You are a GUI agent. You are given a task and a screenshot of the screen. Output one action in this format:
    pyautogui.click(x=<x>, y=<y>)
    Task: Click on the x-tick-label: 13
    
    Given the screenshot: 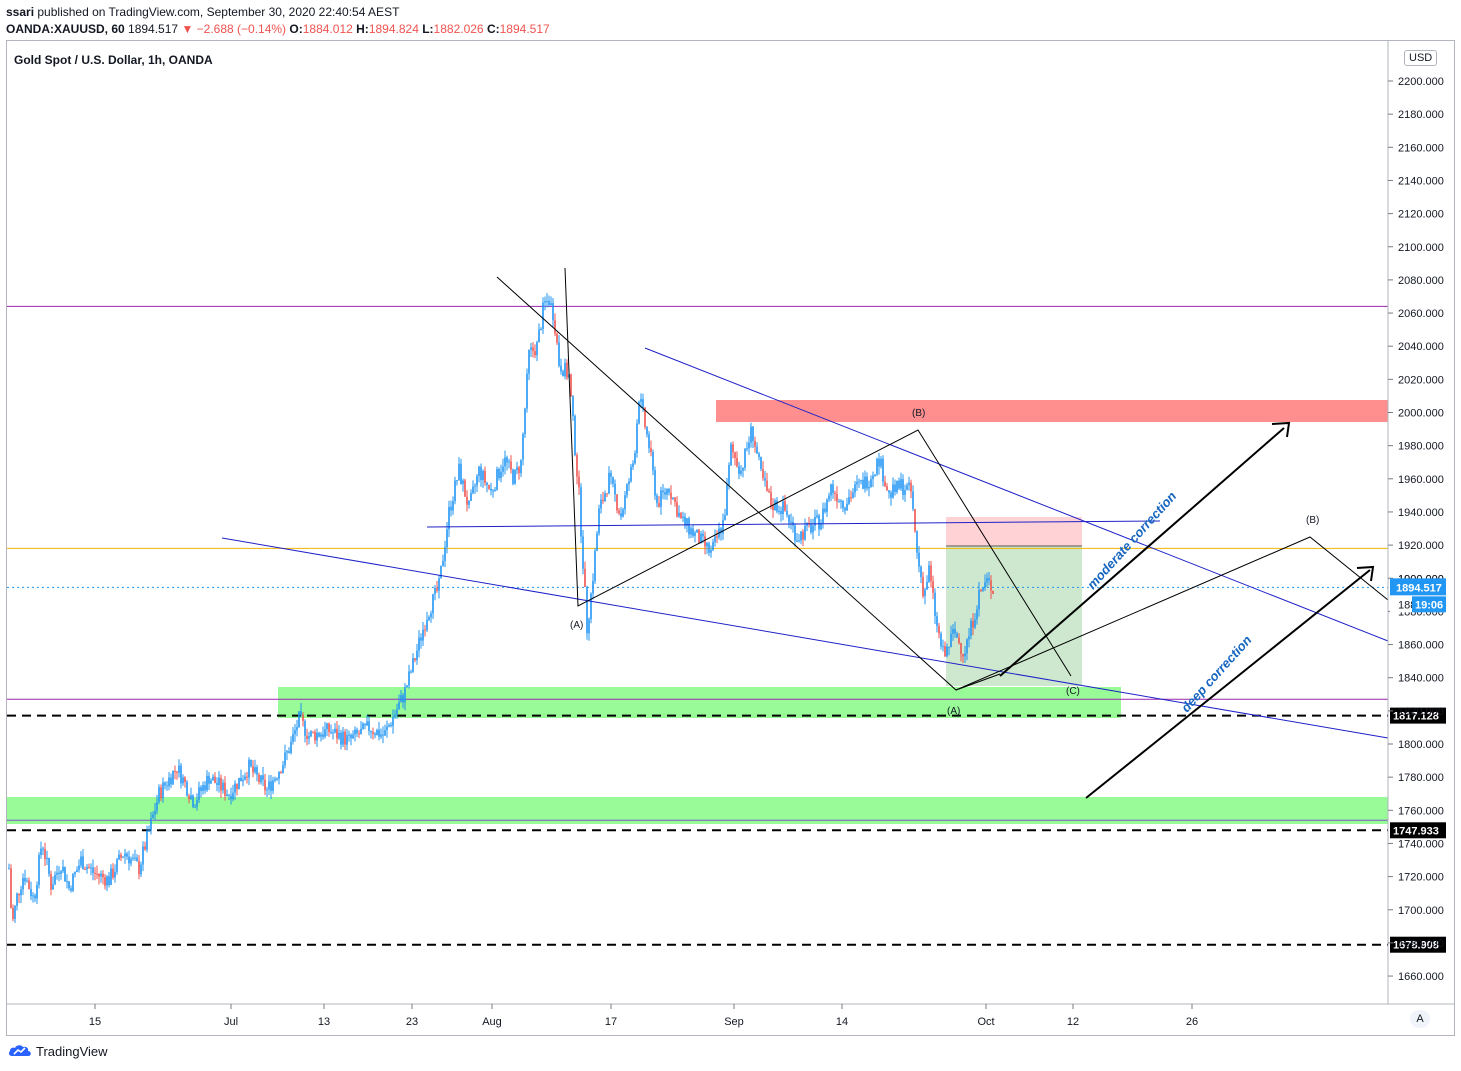 What is the action you would take?
    pyautogui.click(x=324, y=1022)
    